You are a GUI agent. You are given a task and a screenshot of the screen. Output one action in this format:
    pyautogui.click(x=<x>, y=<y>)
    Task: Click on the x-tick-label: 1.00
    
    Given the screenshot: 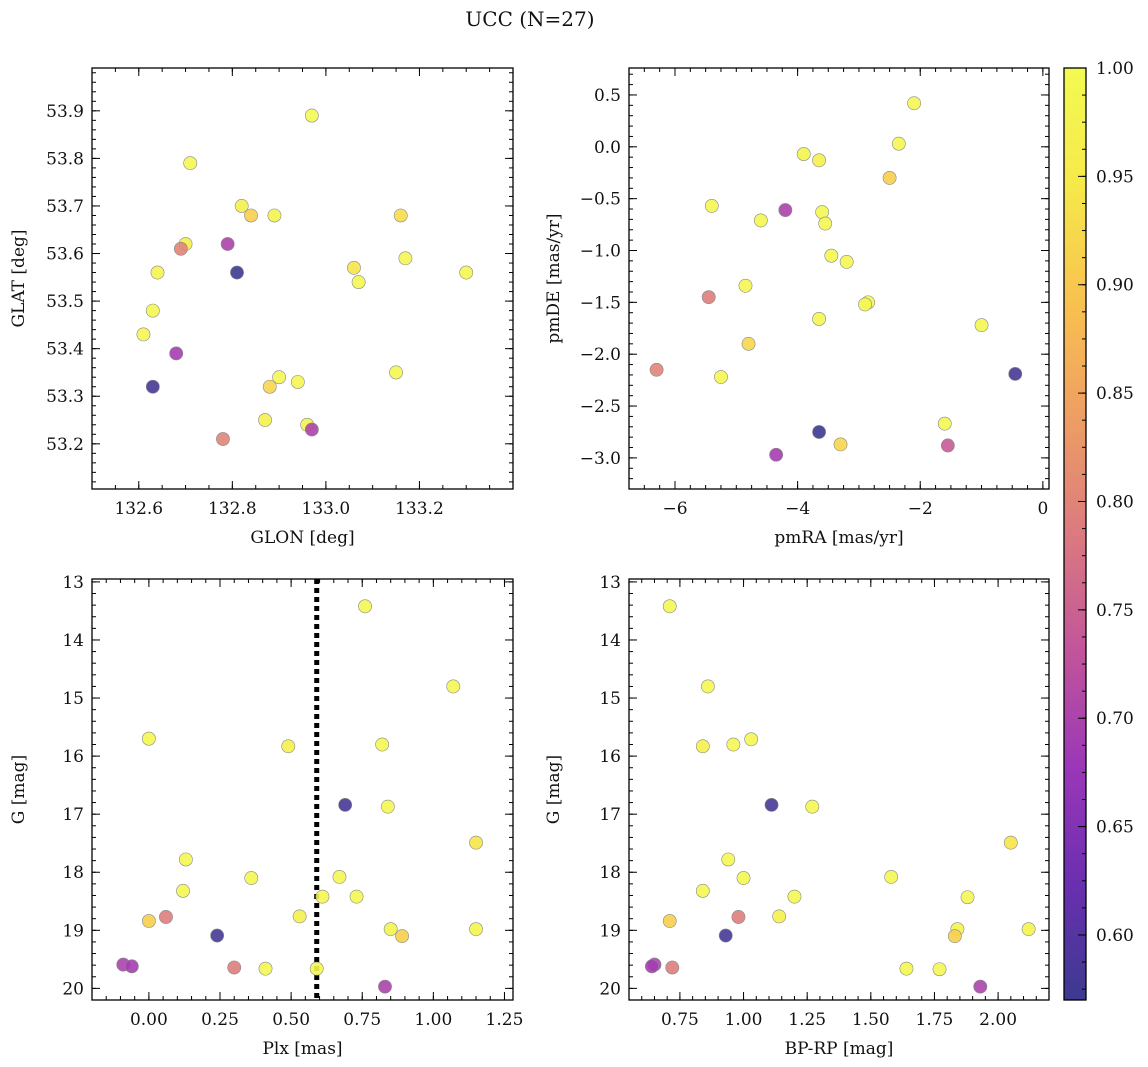 What is the action you would take?
    pyautogui.click(x=744, y=1020)
    